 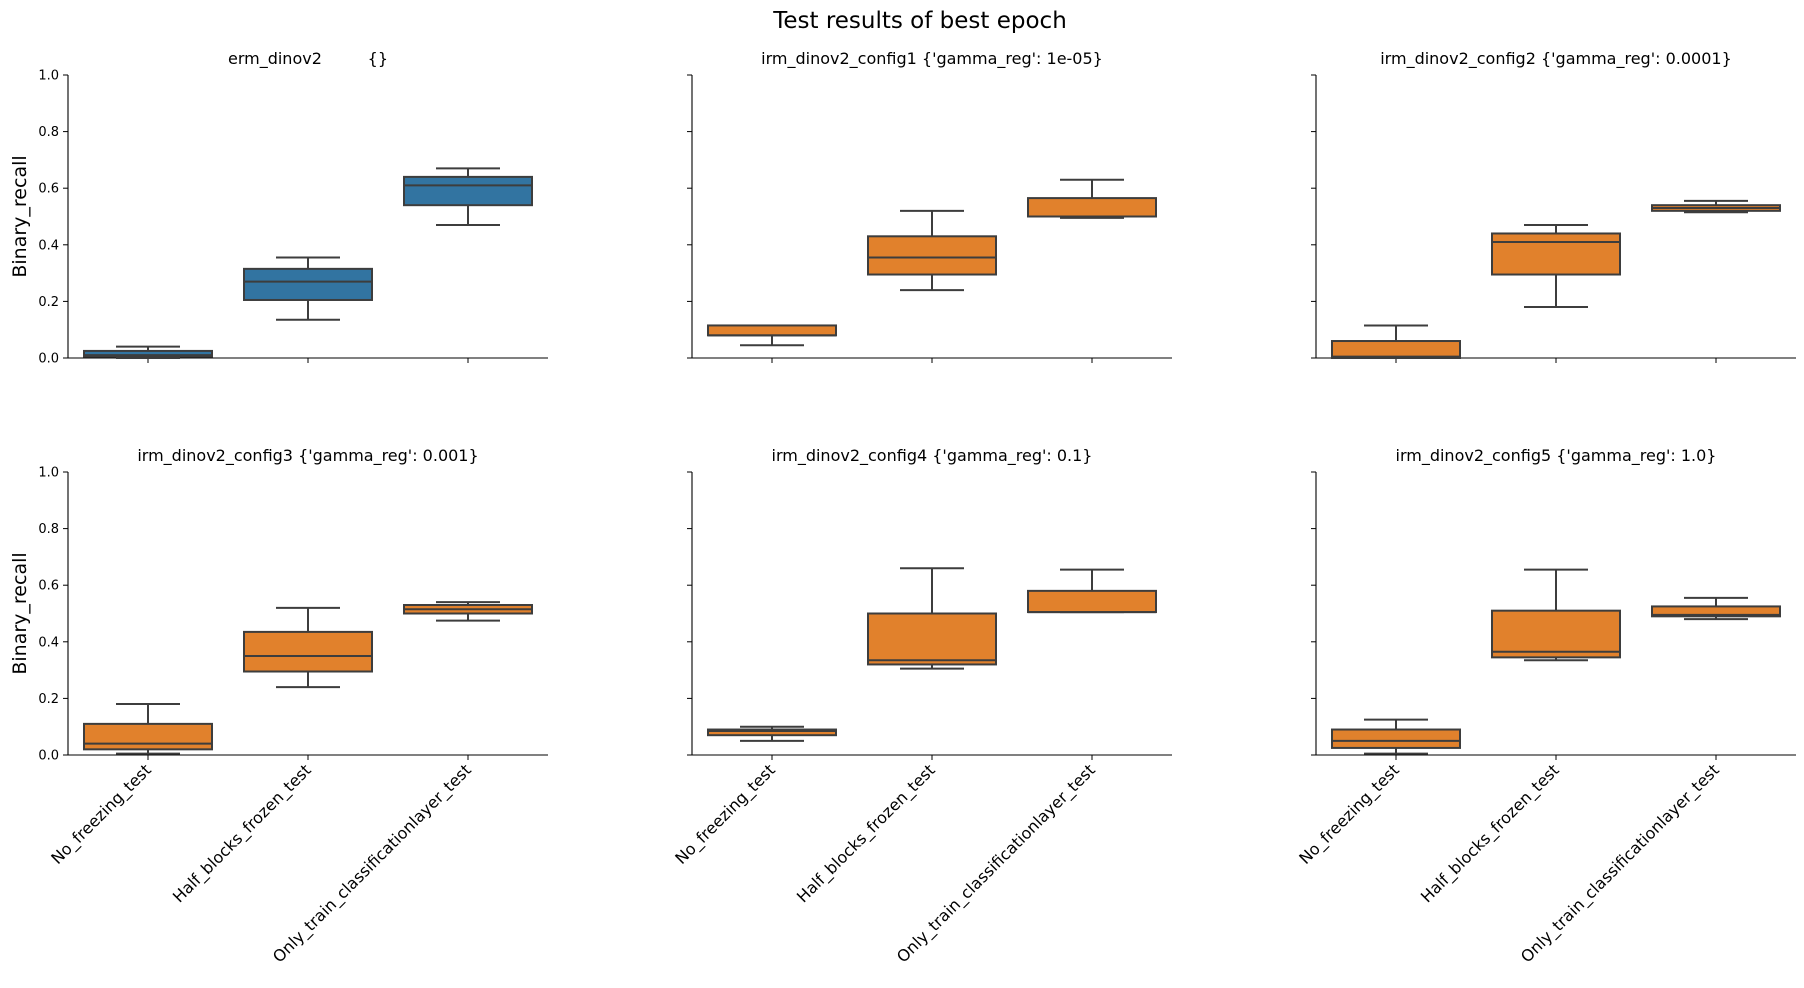 What do you see at coordinates (919, 21) in the screenshot?
I see `figure-title: Test results of best epoch` at bounding box center [919, 21].